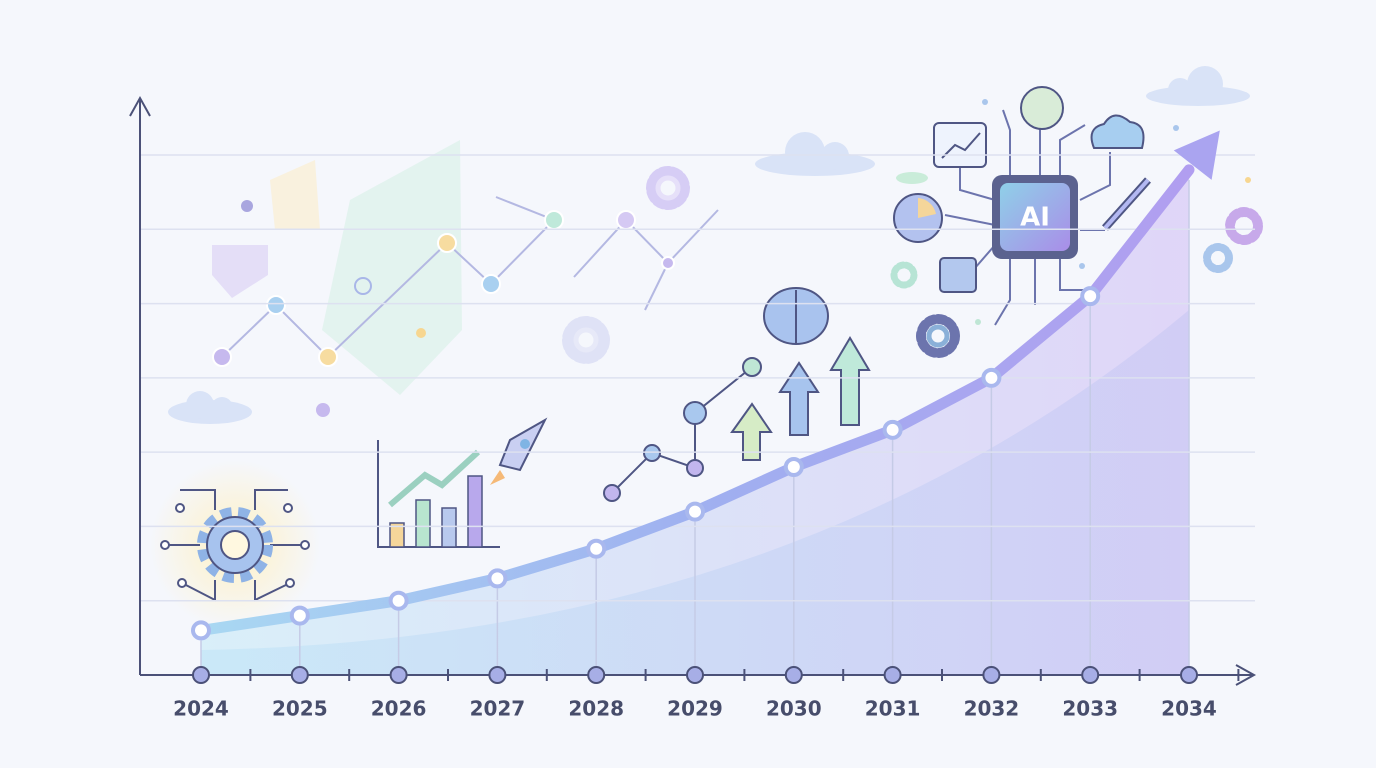 The height and width of the screenshot is (768, 1376). I want to click on x-tick-label: 2029, so click(695, 709).